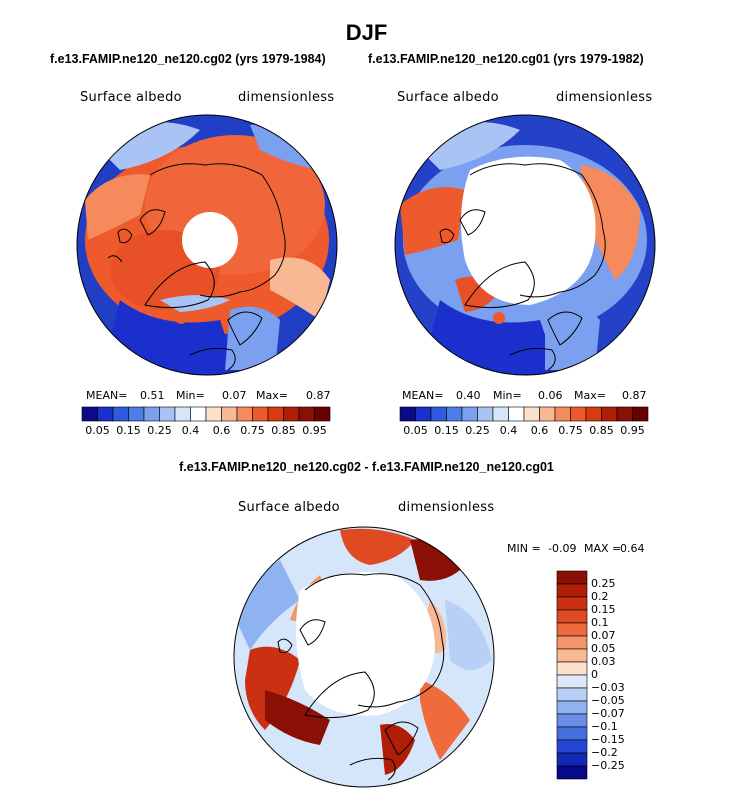  What do you see at coordinates (603, 548) in the screenshot?
I see `panel3-max-label: MAX =` at bounding box center [603, 548].